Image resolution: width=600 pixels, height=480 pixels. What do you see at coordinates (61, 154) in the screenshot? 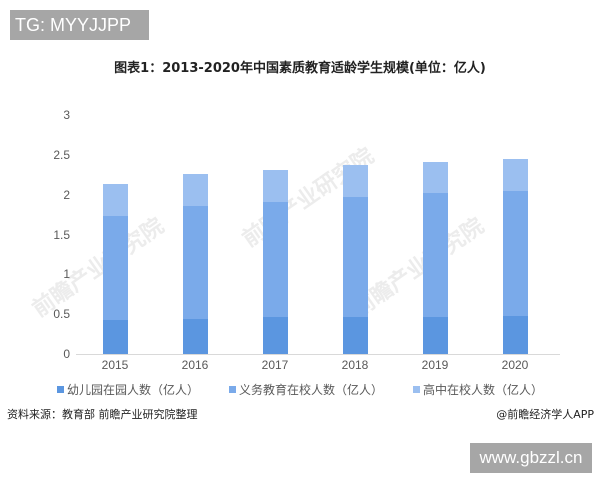
I see `y-tick-label: 2.5` at bounding box center [61, 154].